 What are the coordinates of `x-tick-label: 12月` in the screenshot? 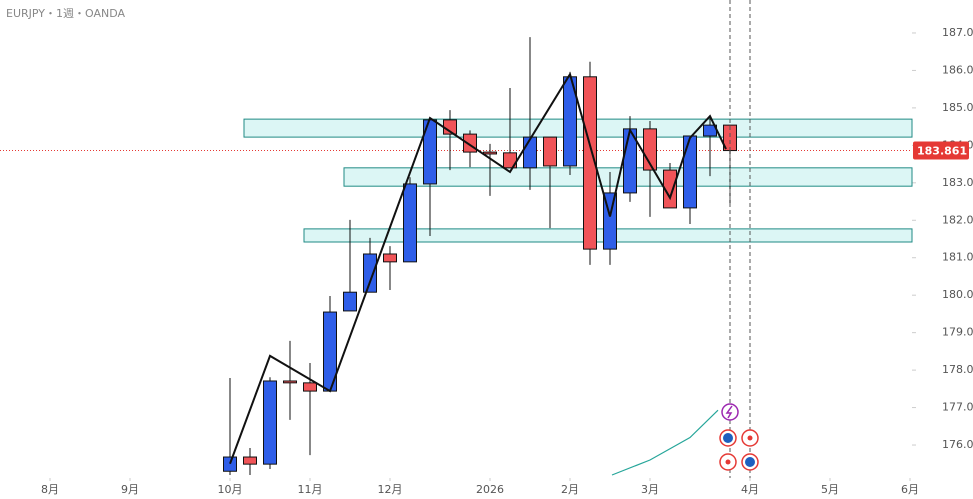 It's located at (390, 489).